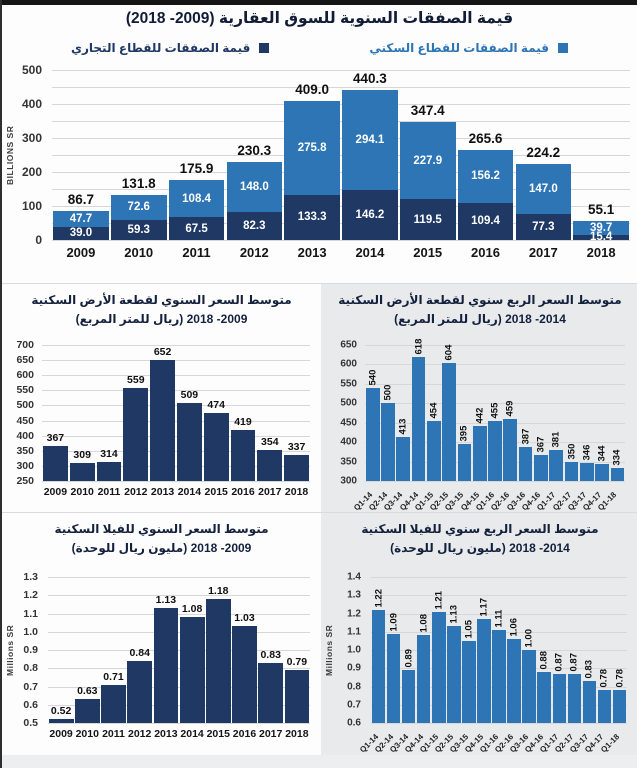  Describe the element at coordinates (601, 252) in the screenshot. I see `x-axis-label: 2018` at that location.